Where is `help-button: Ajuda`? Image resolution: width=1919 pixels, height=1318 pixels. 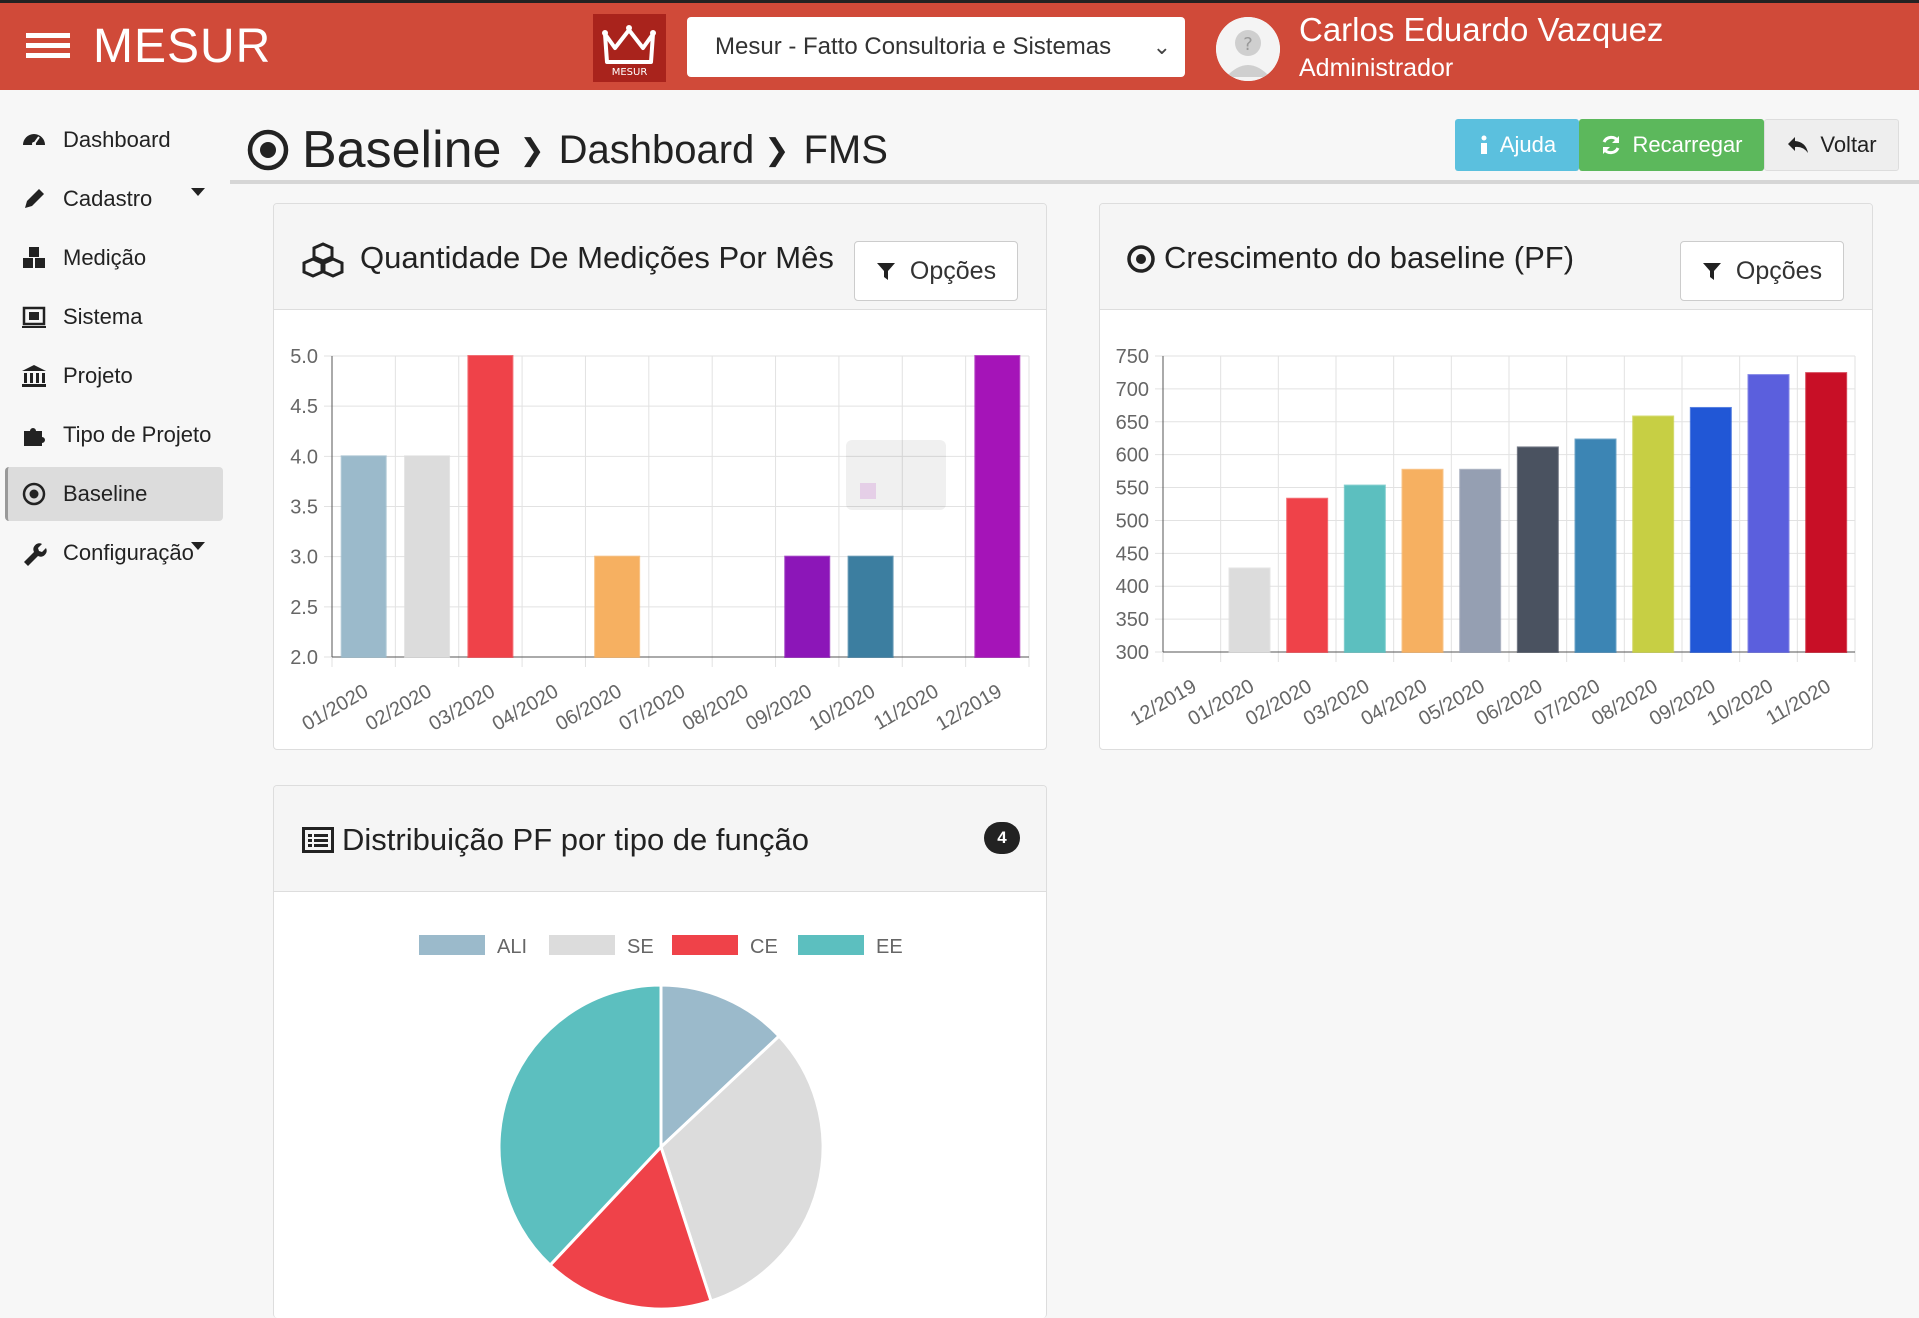 help-button: Ajuda is located at coordinates (1517, 145).